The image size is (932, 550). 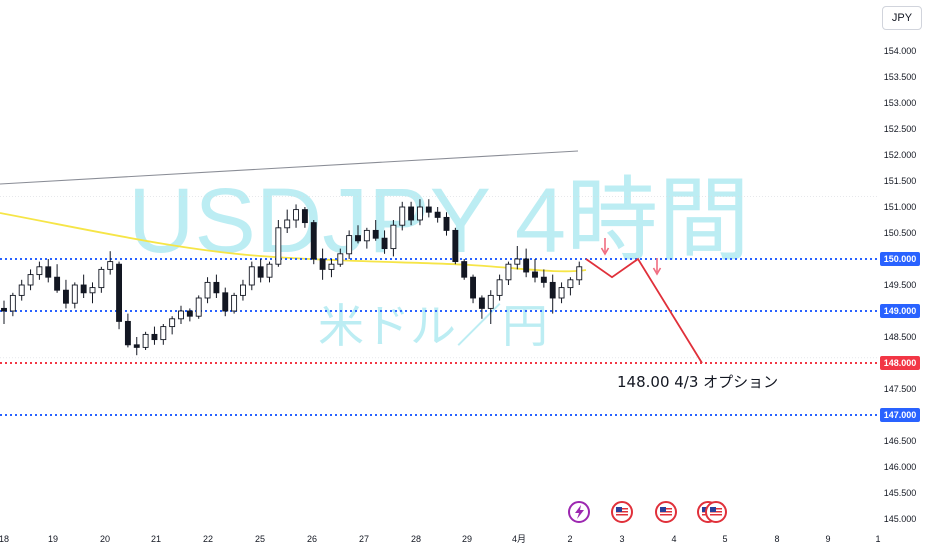 What do you see at coordinates (900, 233) in the screenshot?
I see `price-tick-label: 150.500` at bounding box center [900, 233].